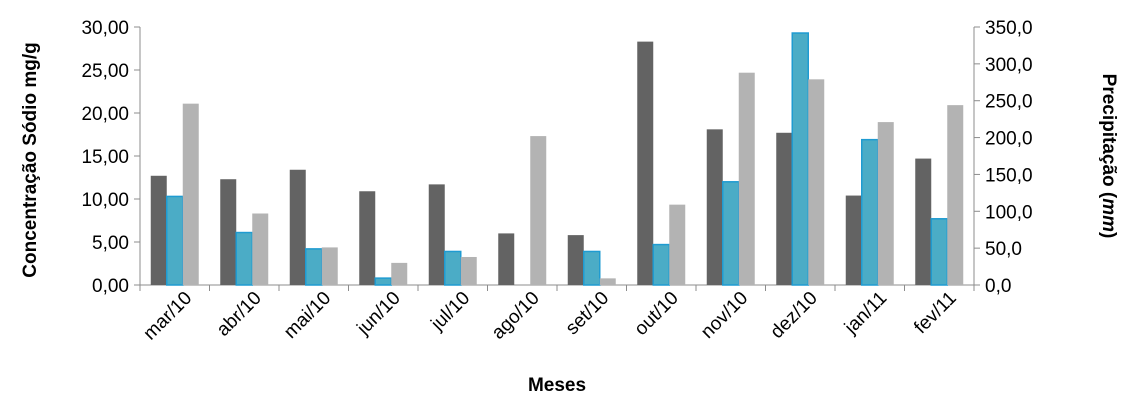 Image resolution: width=1124 pixels, height=396 pixels. Describe the element at coordinates (1108, 235) in the screenshot. I see `y2-axis-title-suffix: )` at that location.